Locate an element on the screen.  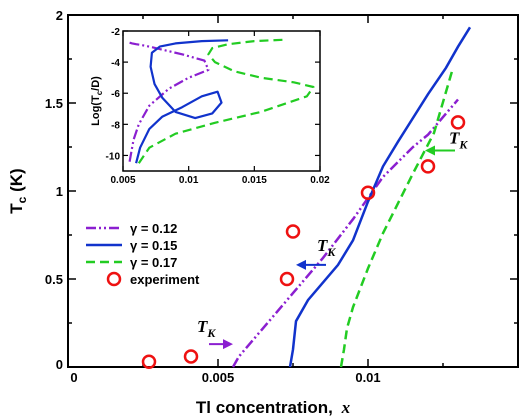
x-axis-title: Tl concentration, x is located at coordinates (273, 407).